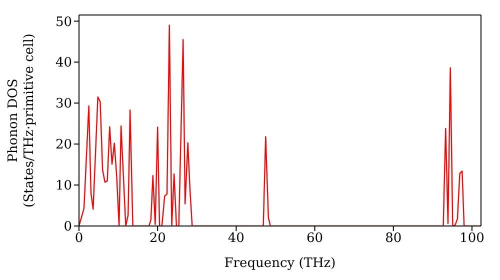  What do you see at coordinates (472, 238) in the screenshot?
I see `x-tick-label: 100` at bounding box center [472, 238].